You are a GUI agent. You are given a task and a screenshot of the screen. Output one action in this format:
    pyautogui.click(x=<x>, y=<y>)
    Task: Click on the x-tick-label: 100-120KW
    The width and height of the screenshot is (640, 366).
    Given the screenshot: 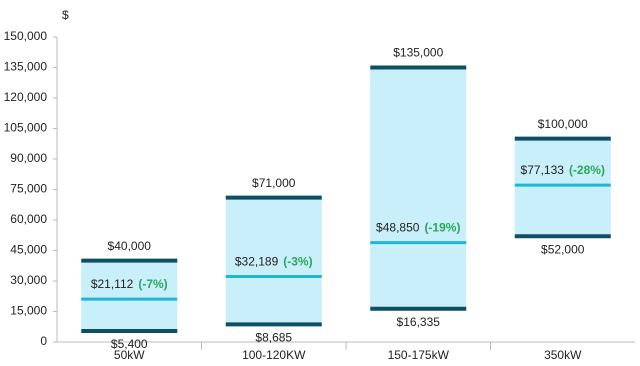 What is the action you would take?
    pyautogui.click(x=274, y=355)
    